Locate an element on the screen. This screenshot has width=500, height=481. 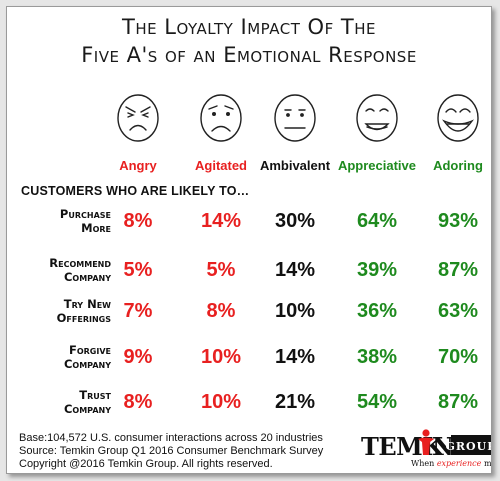
value-cell: 38% is located at coordinates (377, 357).